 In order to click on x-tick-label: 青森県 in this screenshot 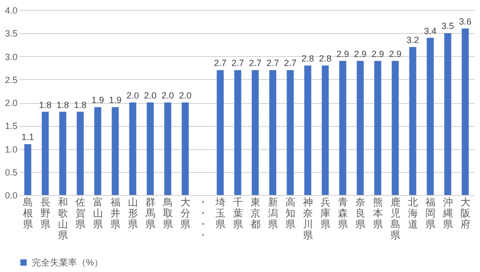, I will do `click(343, 213)`.